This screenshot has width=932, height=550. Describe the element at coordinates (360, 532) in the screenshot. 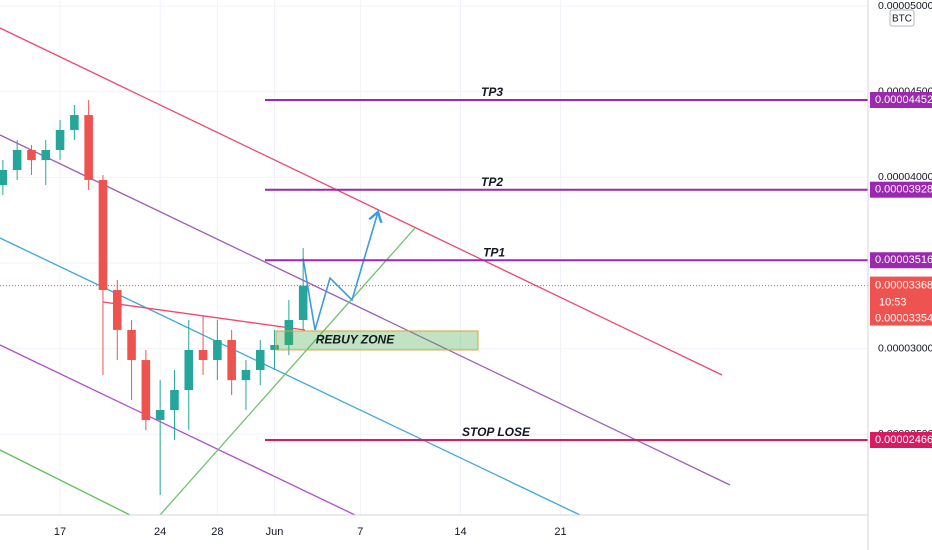

I see `x-tick-label: 7` at that location.